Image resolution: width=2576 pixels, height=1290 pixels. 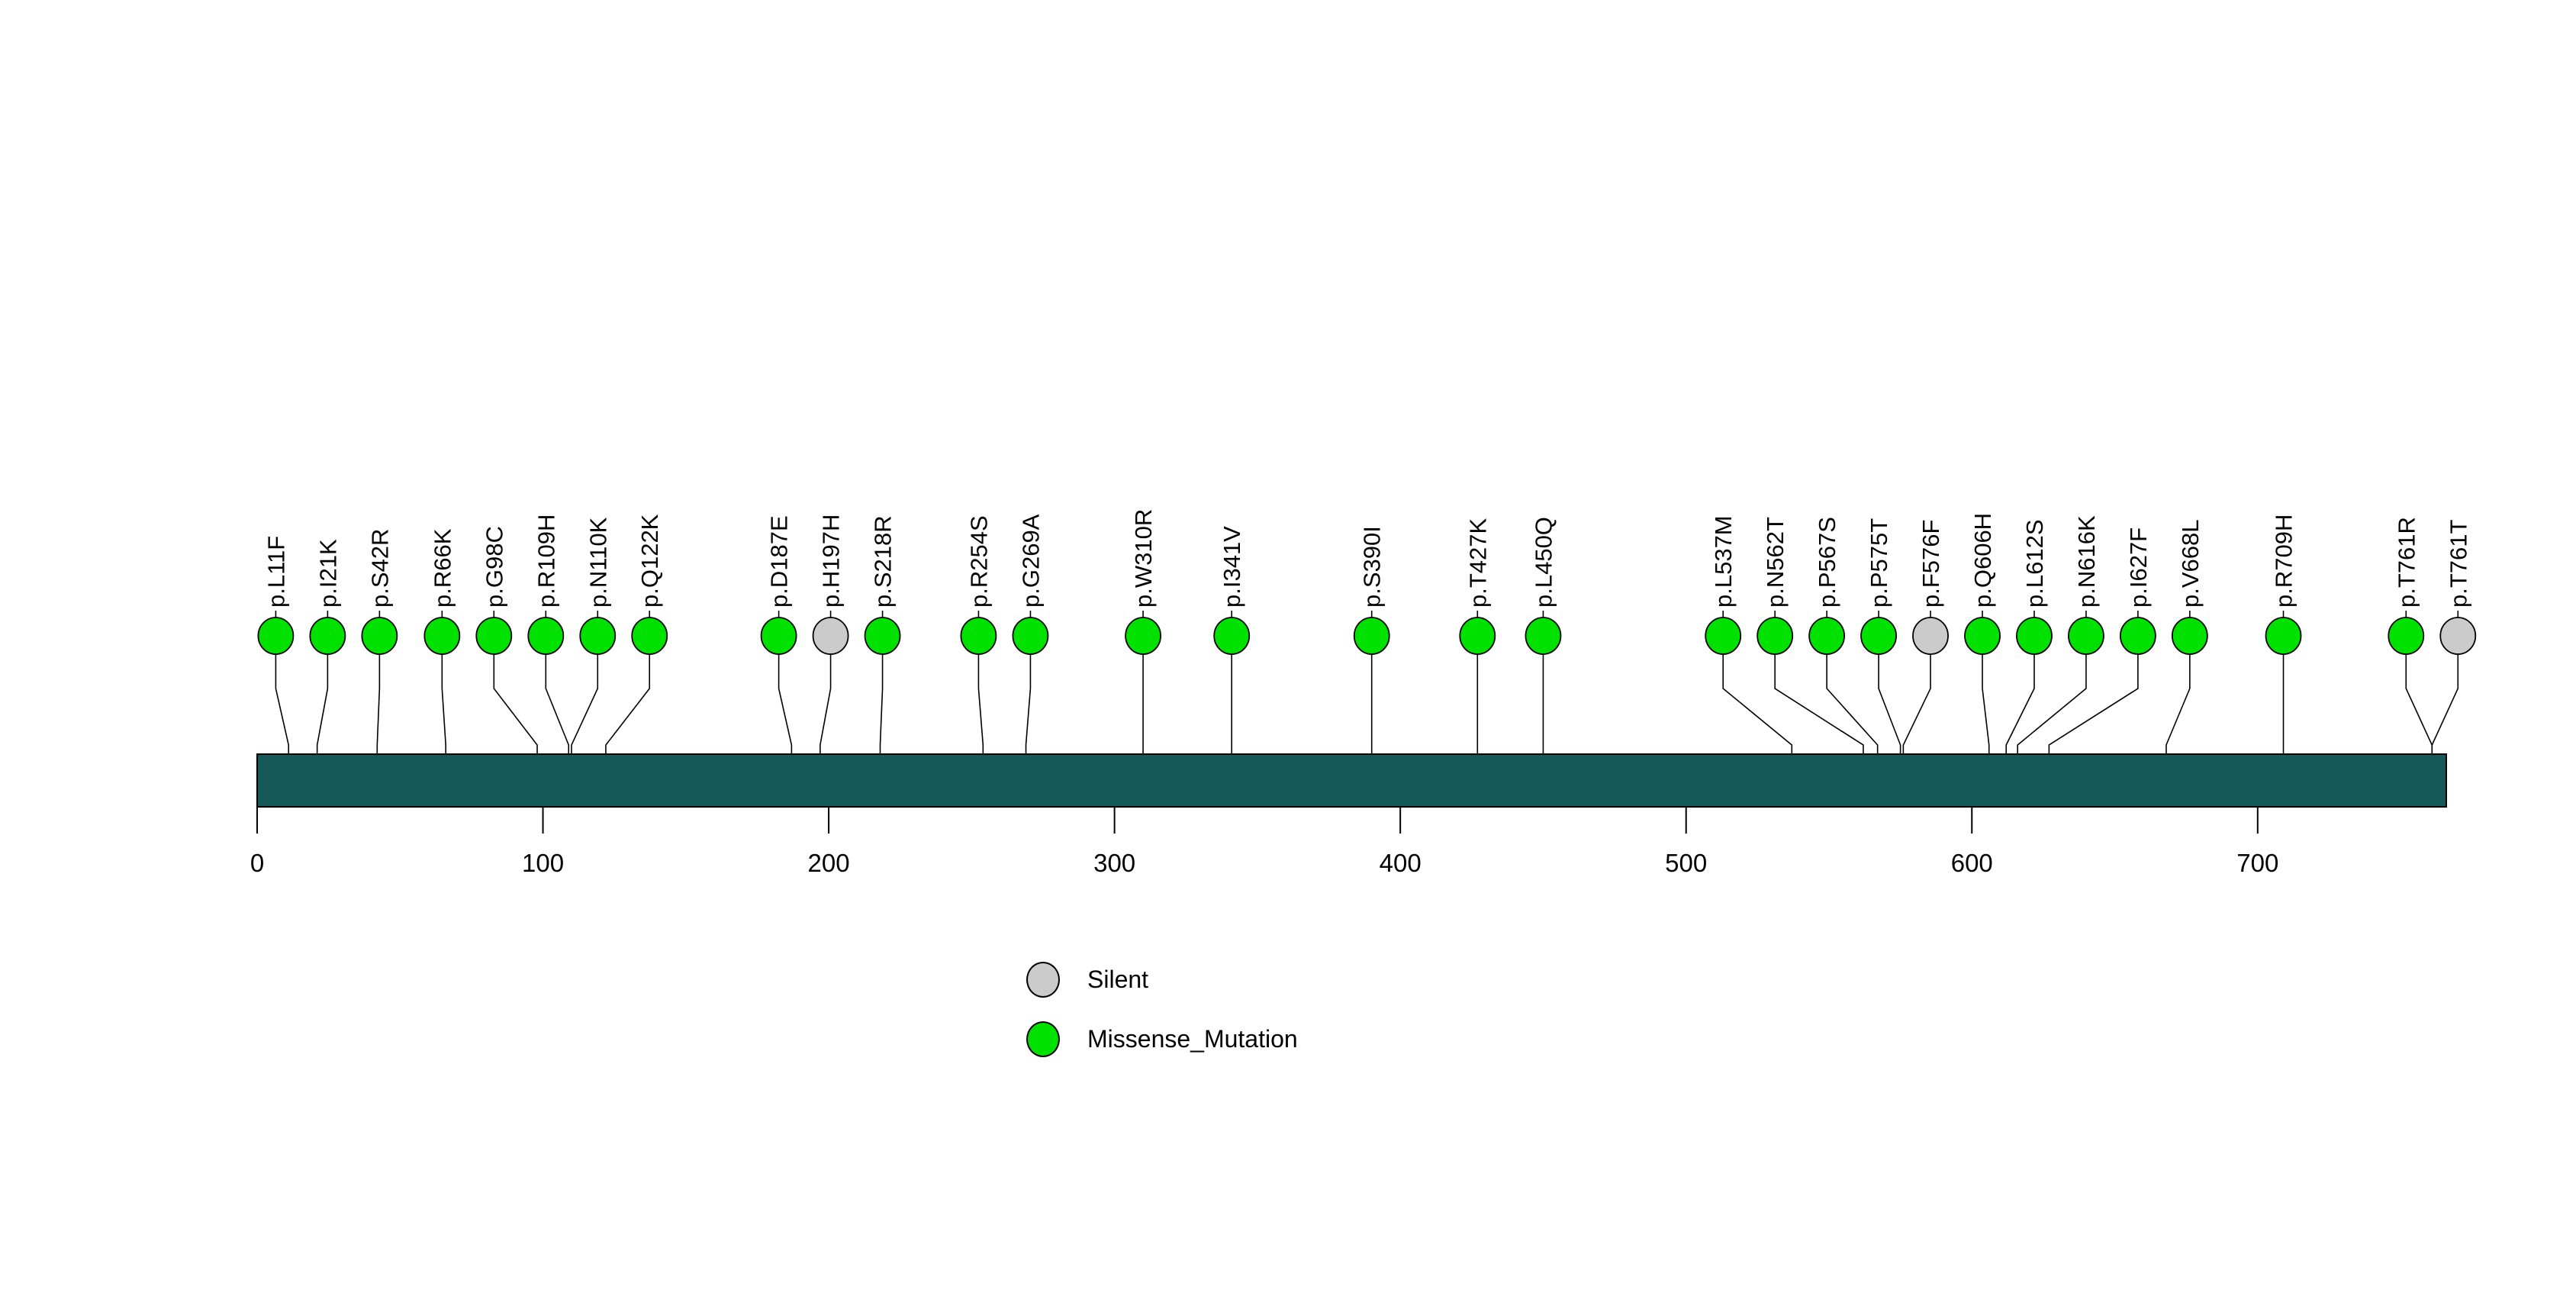 I want to click on mutation-label: p.V668L, so click(x=2190, y=564).